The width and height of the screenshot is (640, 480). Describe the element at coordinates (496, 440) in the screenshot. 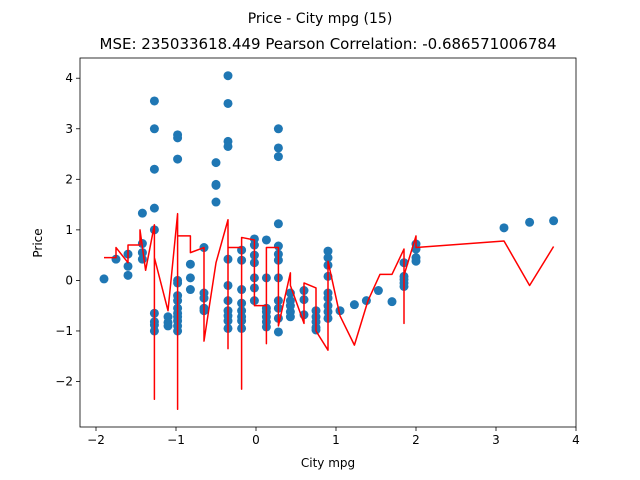

I see `x-tick-label: 3` at that location.